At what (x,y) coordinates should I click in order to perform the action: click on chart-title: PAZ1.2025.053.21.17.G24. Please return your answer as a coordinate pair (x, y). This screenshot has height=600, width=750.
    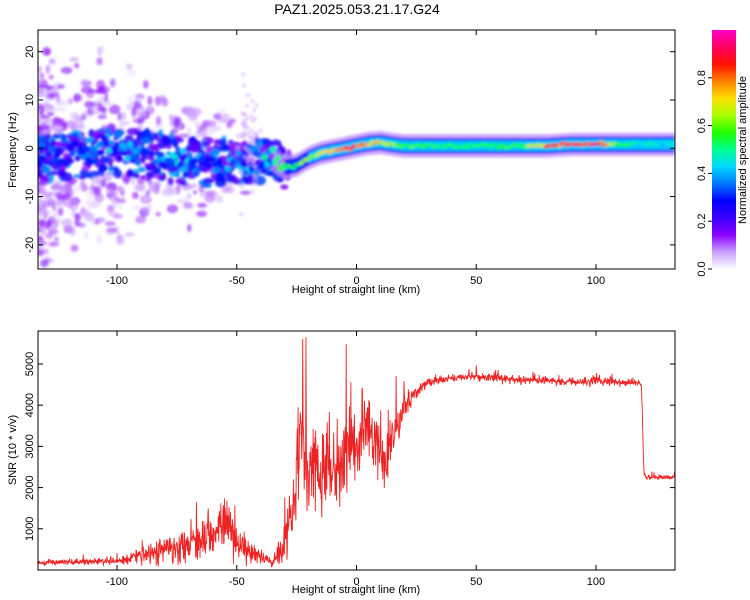
    Looking at the image, I should click on (357, 9).